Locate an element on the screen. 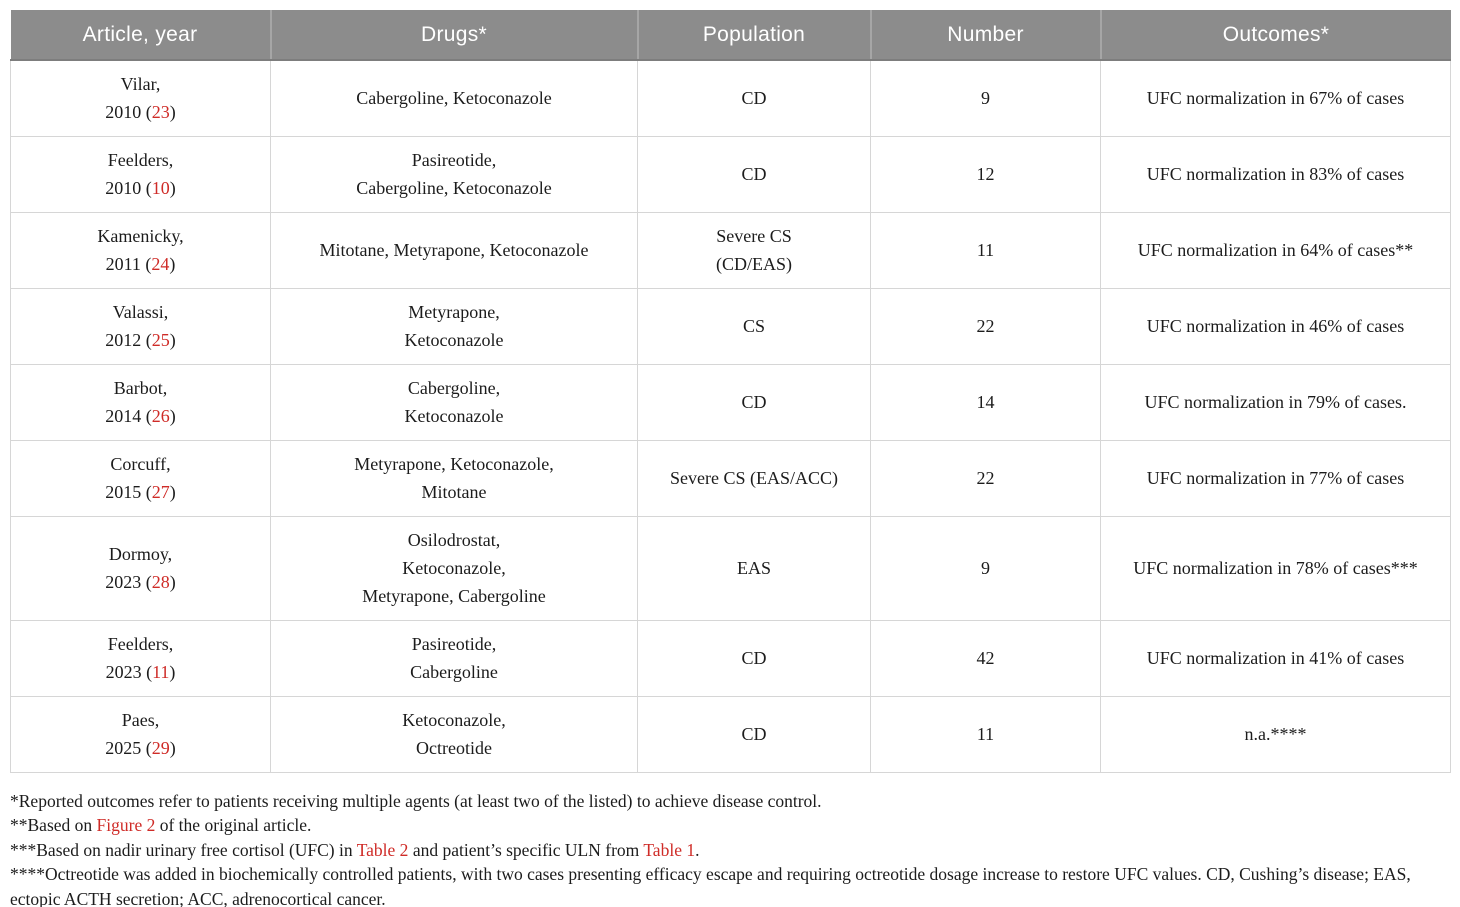 The image size is (1460, 907). citation-ref-link: 24 is located at coordinates (160, 264).